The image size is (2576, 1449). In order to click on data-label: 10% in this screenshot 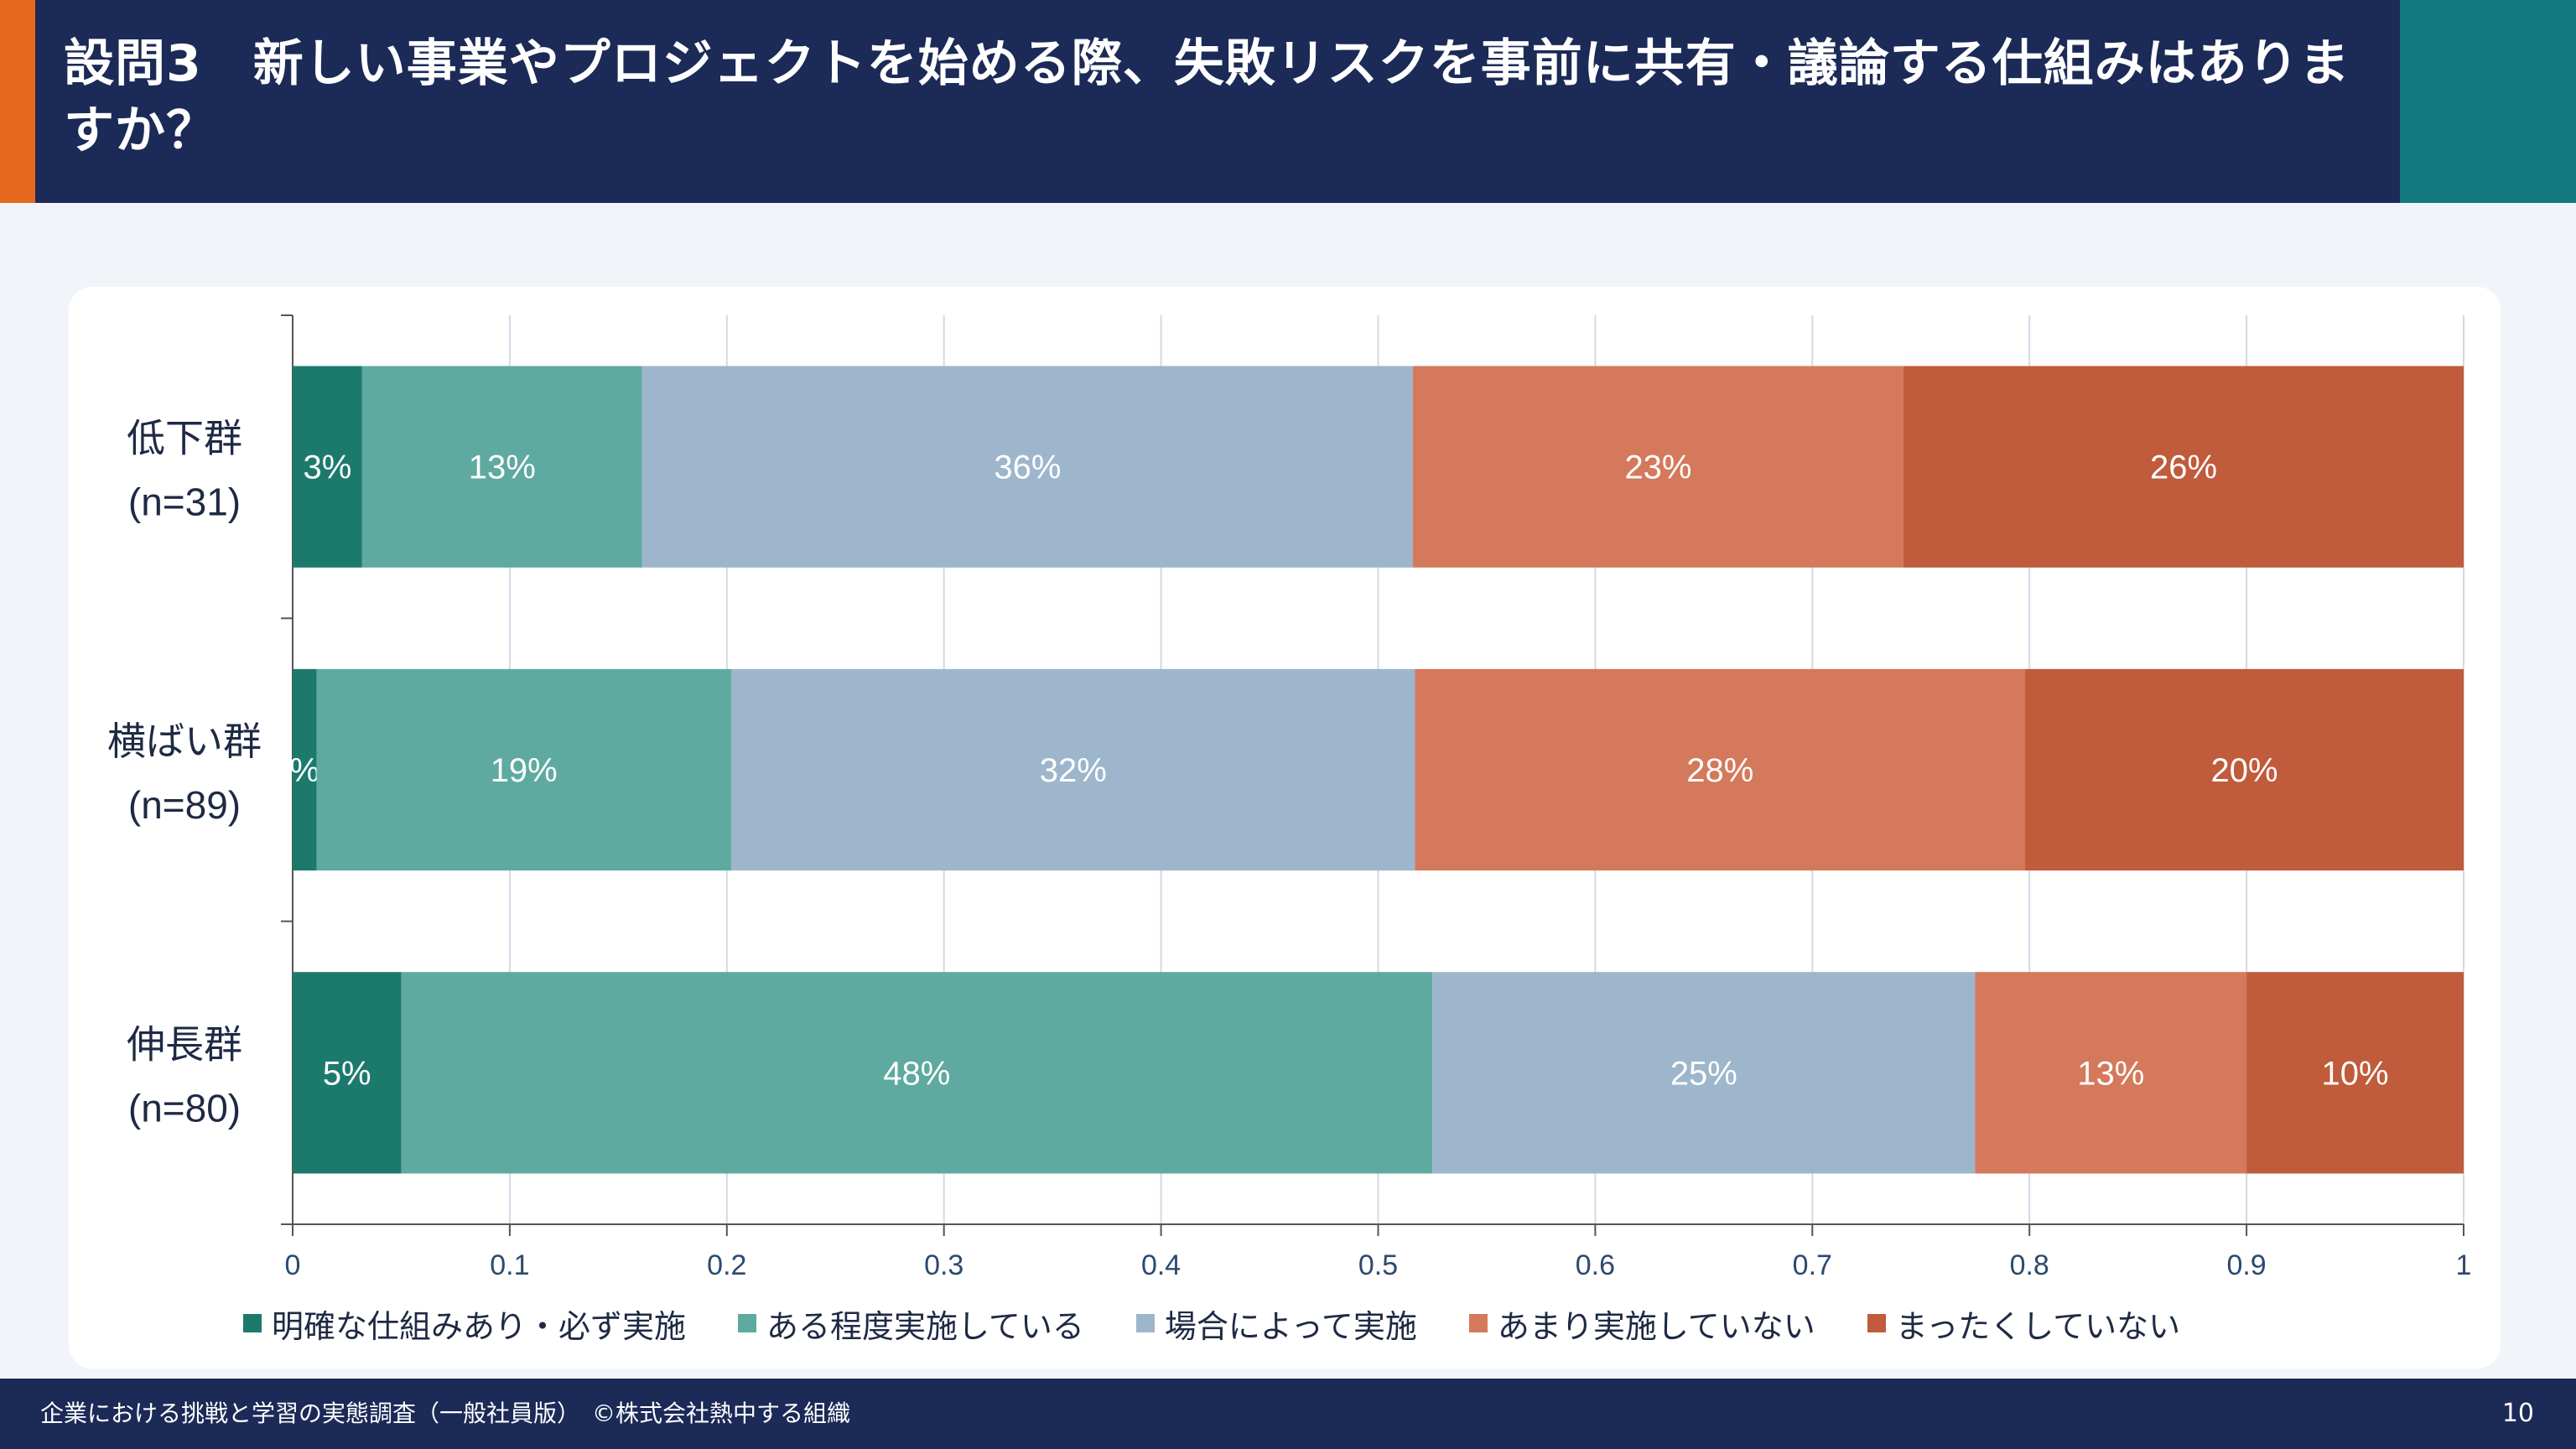, I will do `click(2355, 1073)`.